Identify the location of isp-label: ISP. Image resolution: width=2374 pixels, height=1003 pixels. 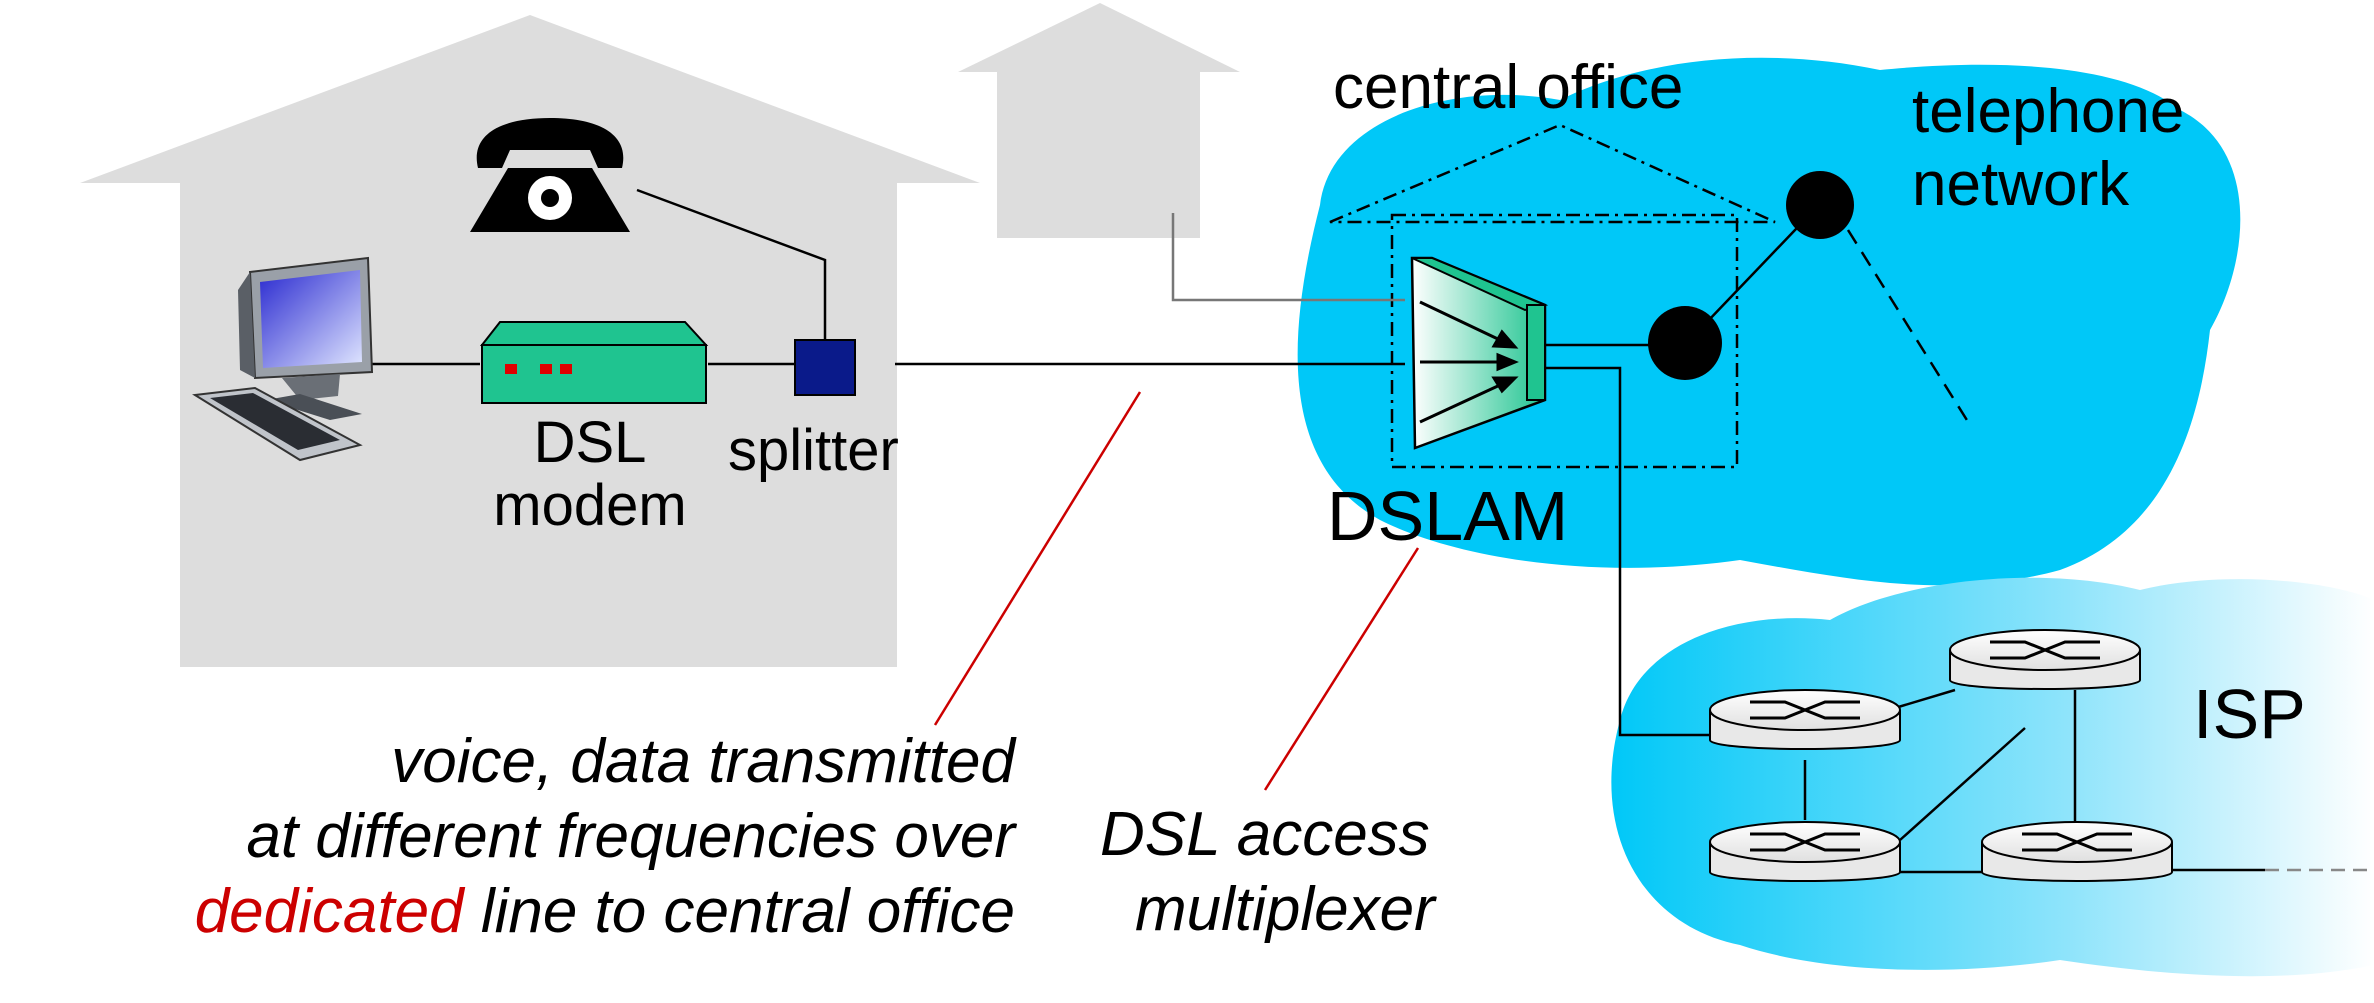
(2249, 714).